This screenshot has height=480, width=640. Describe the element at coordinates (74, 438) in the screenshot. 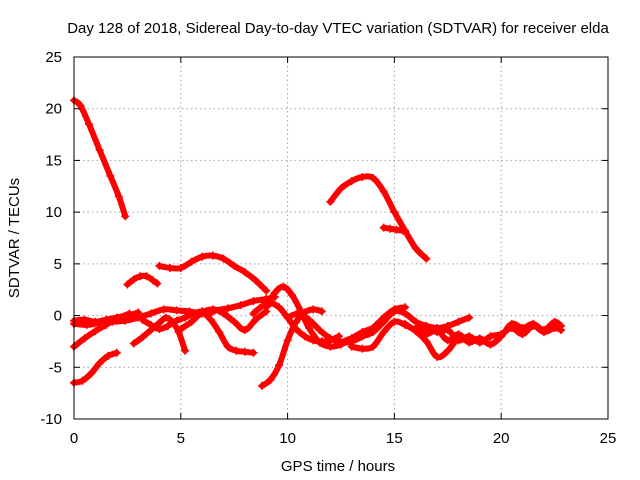

I see `x-tick-label: 0` at that location.